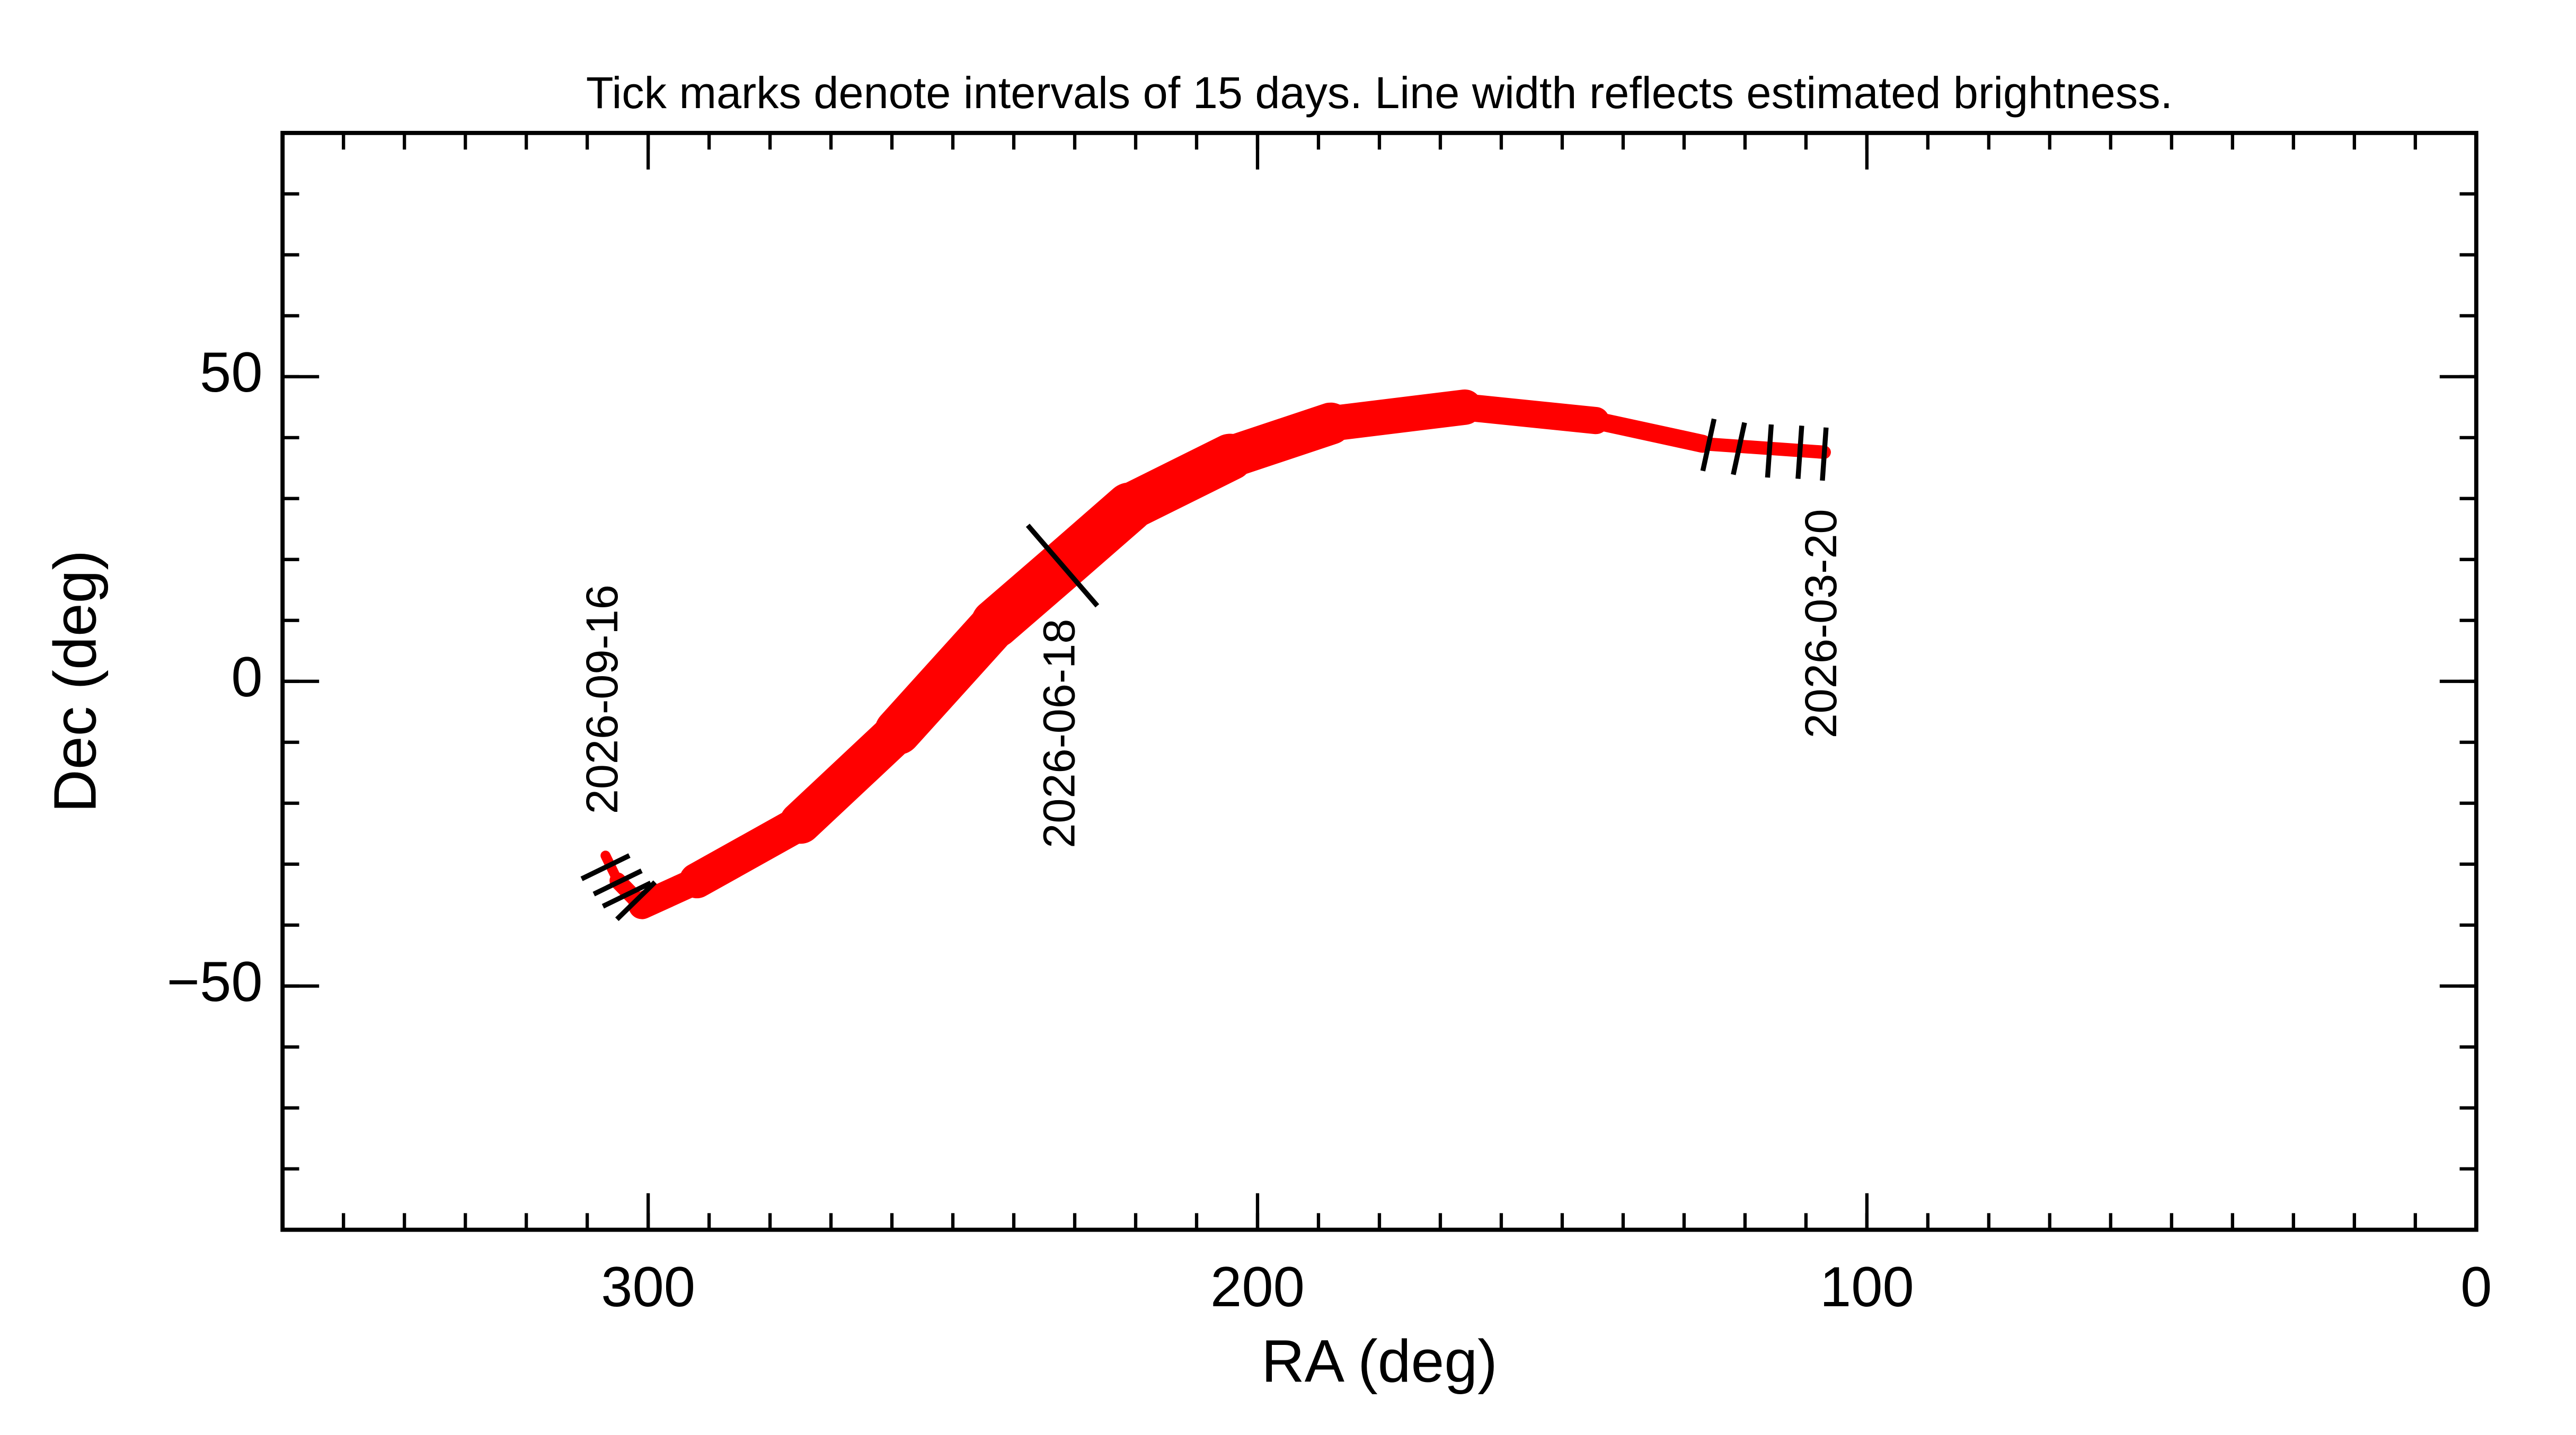  Describe the element at coordinates (231, 372) in the screenshot. I see `y-tick-label: 50` at that location.